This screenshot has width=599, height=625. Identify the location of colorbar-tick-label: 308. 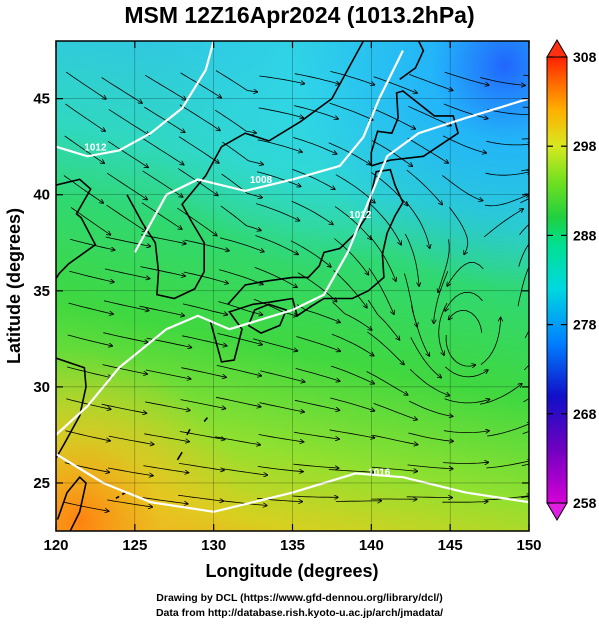
(585, 57).